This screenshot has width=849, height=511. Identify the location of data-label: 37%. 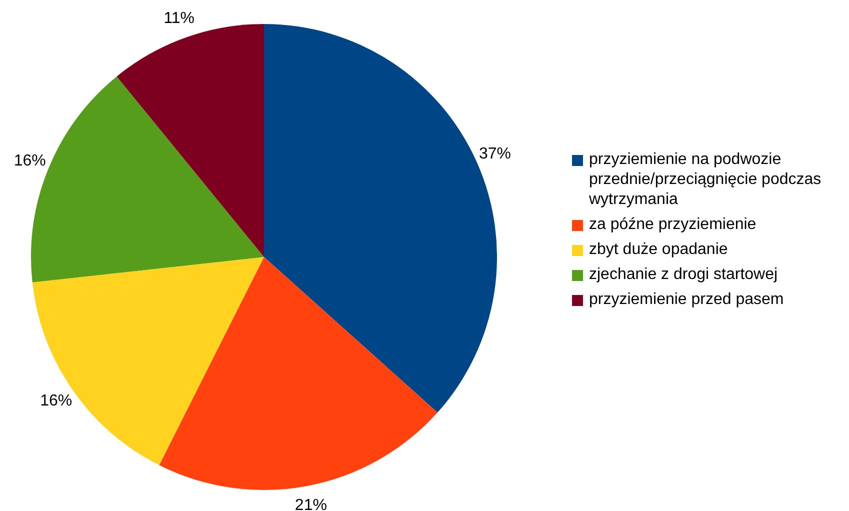
(495, 153).